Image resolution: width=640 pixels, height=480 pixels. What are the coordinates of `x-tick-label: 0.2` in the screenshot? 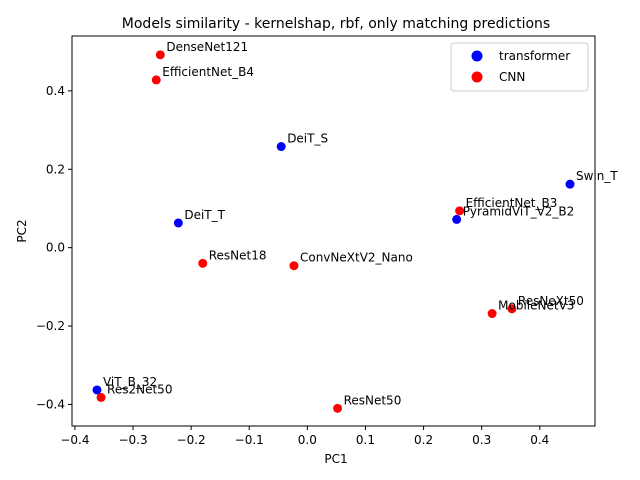 It's located at (423, 440).